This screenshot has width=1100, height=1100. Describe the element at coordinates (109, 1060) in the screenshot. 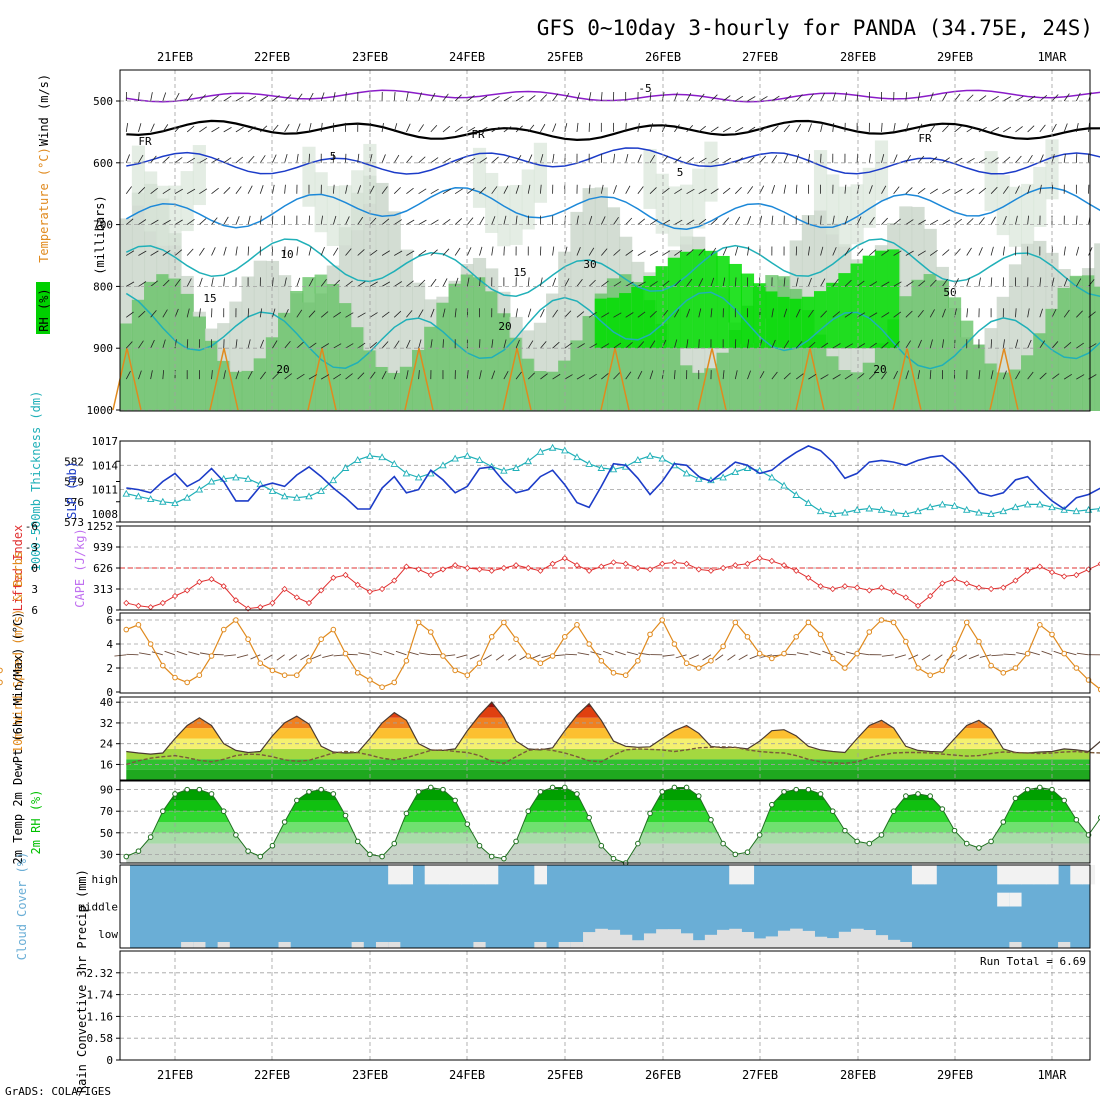

I see `y-tick-label: 0` at that location.